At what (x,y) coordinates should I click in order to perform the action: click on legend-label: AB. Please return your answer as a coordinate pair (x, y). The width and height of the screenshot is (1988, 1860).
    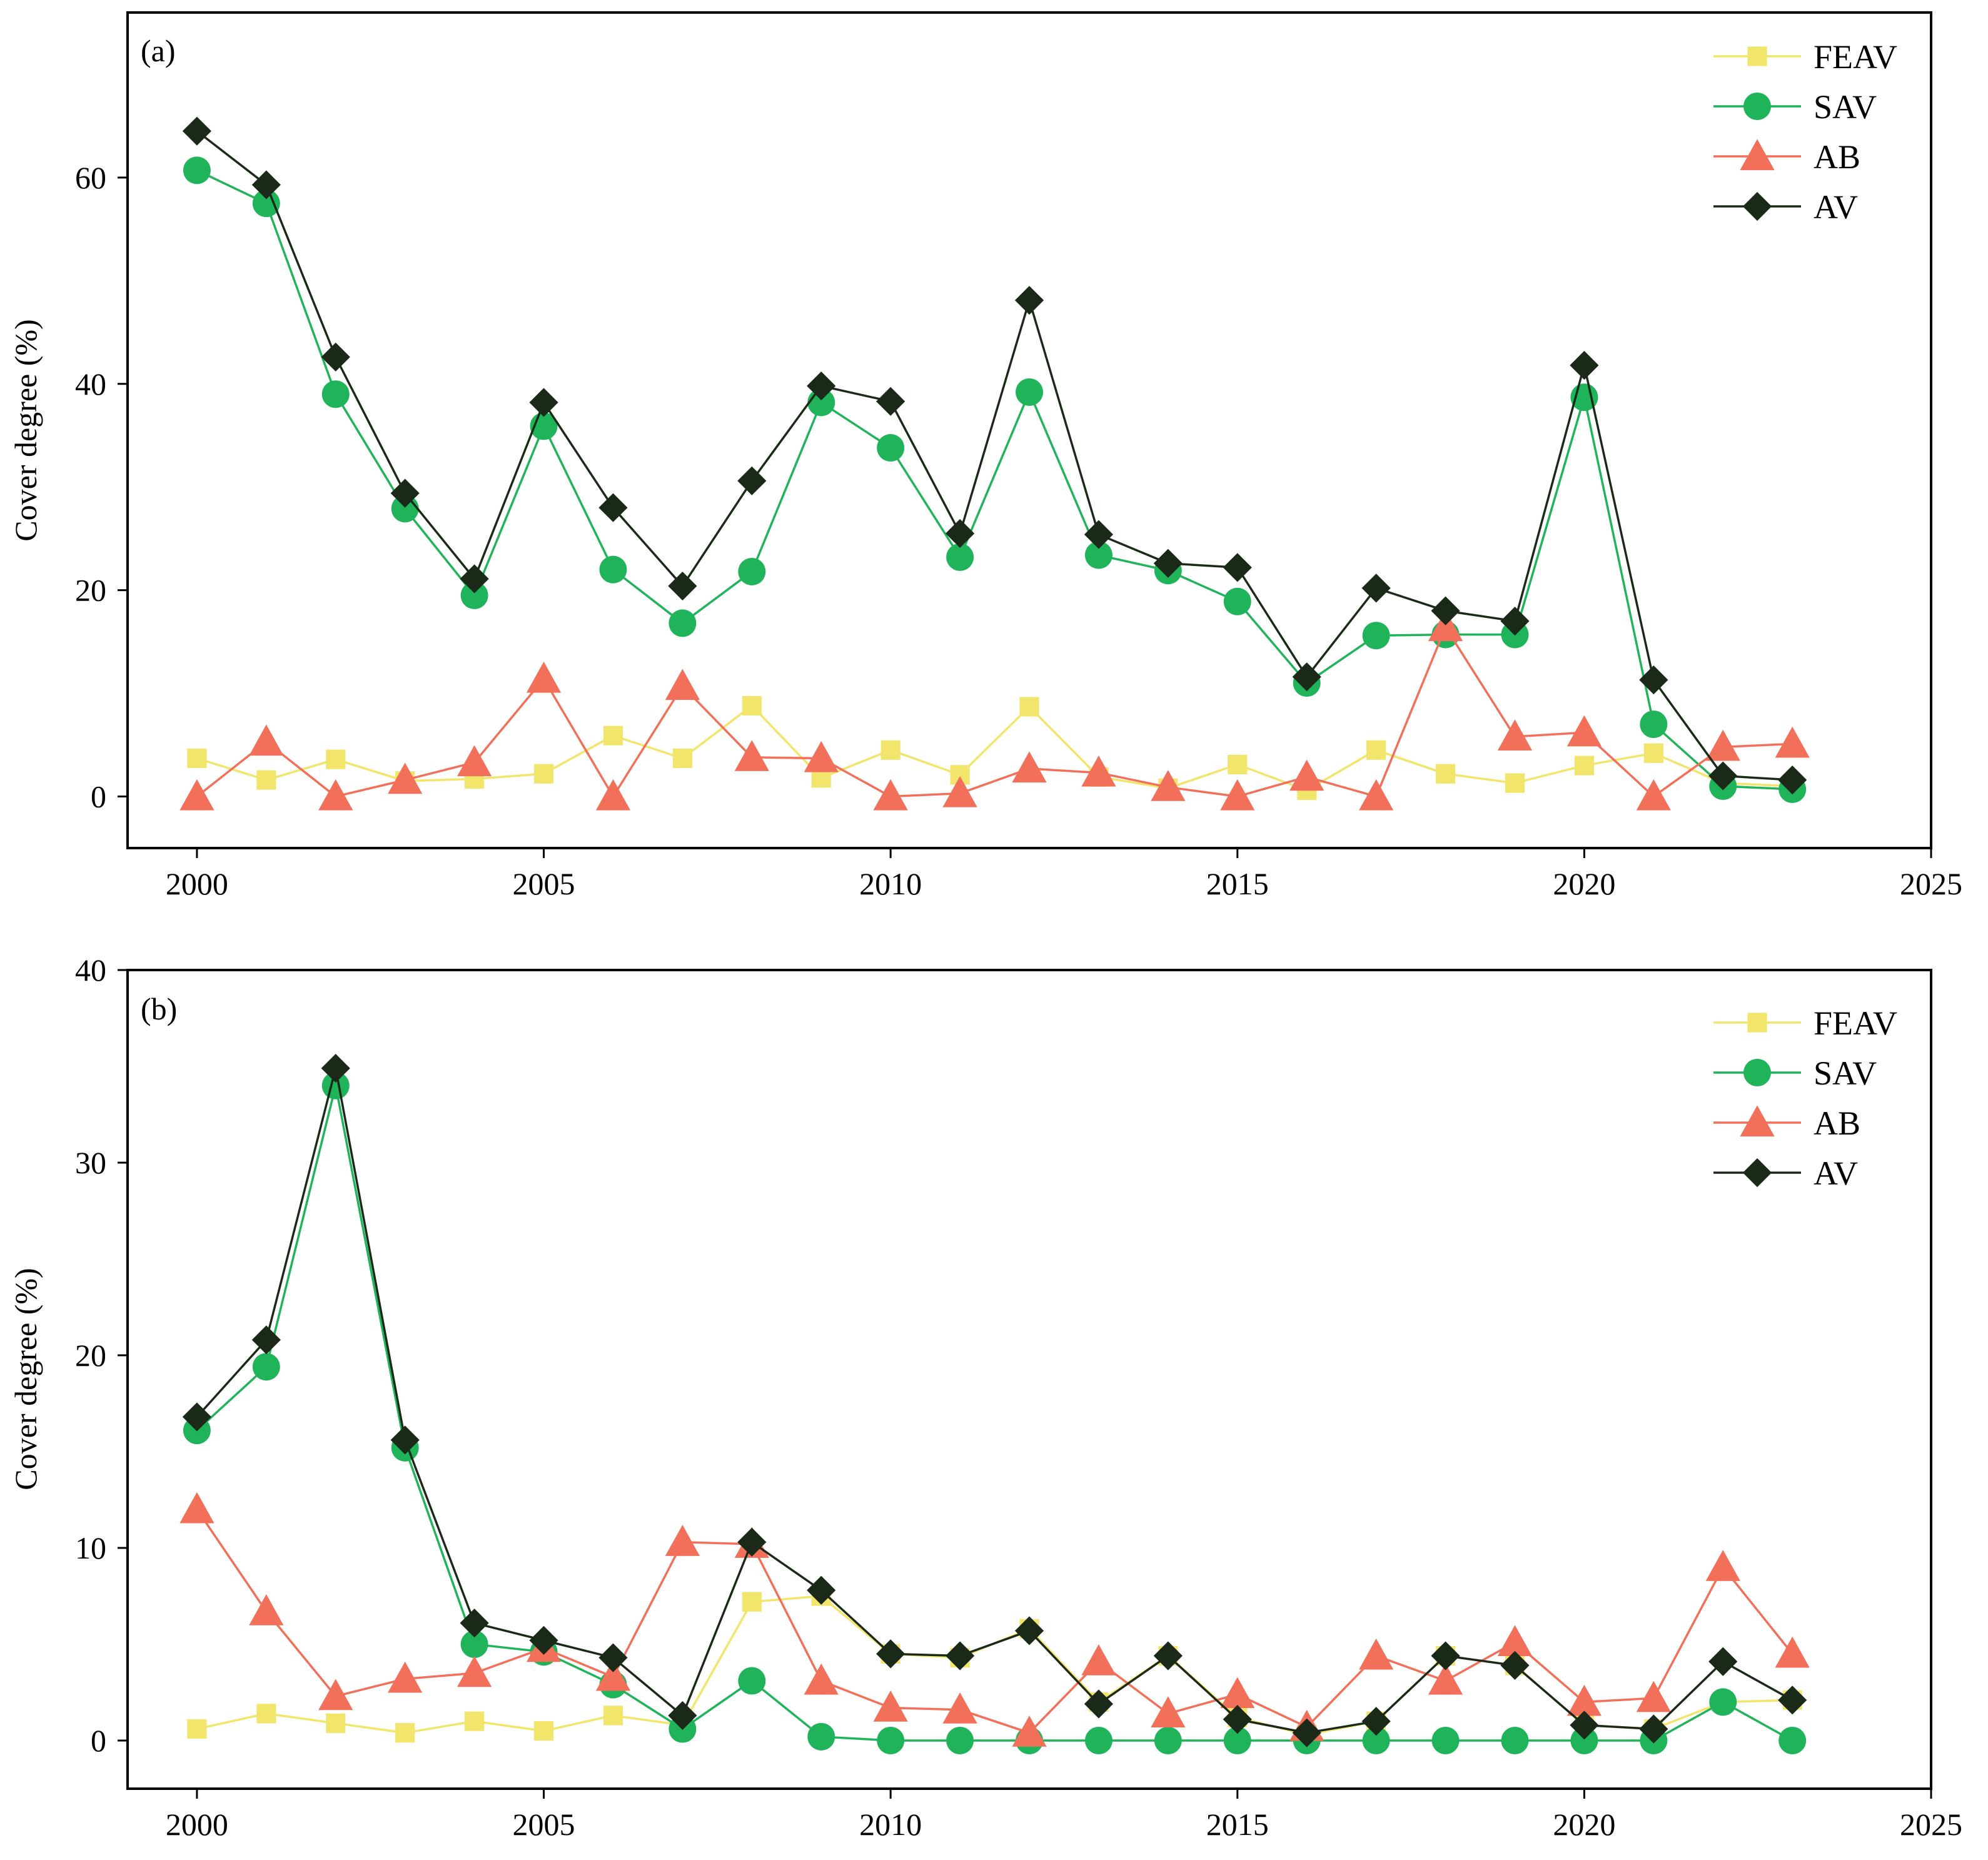
    Looking at the image, I should click on (1837, 1123).